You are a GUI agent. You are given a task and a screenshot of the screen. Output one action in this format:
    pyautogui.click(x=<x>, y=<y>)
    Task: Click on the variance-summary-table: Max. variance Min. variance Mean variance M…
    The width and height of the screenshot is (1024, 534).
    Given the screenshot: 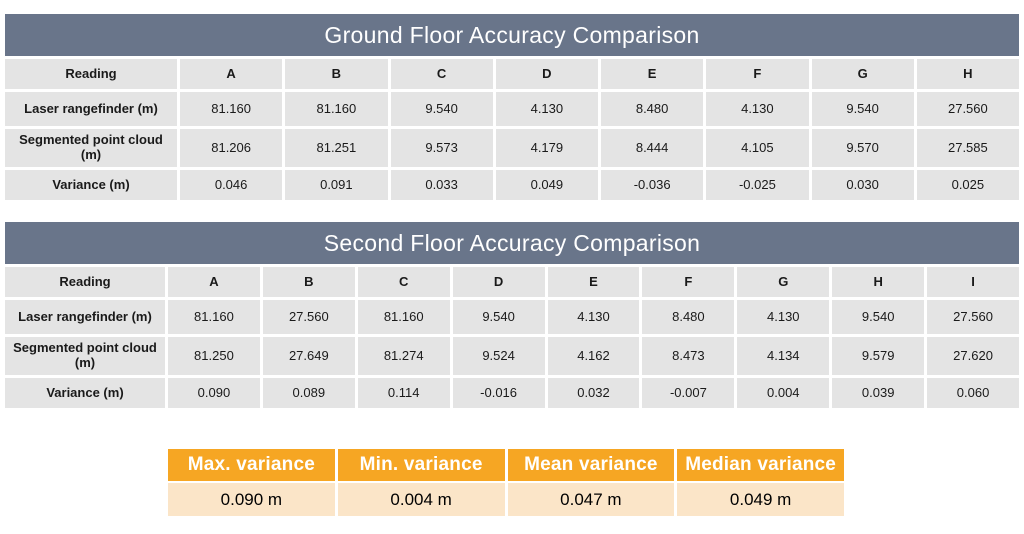 What is the action you would take?
    pyautogui.click(x=506, y=482)
    